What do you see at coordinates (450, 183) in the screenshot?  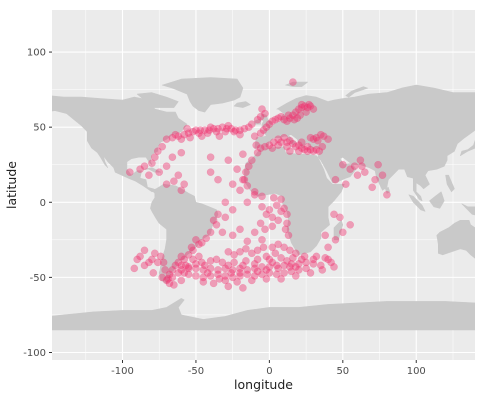 I see `philippines-land` at bounding box center [450, 183].